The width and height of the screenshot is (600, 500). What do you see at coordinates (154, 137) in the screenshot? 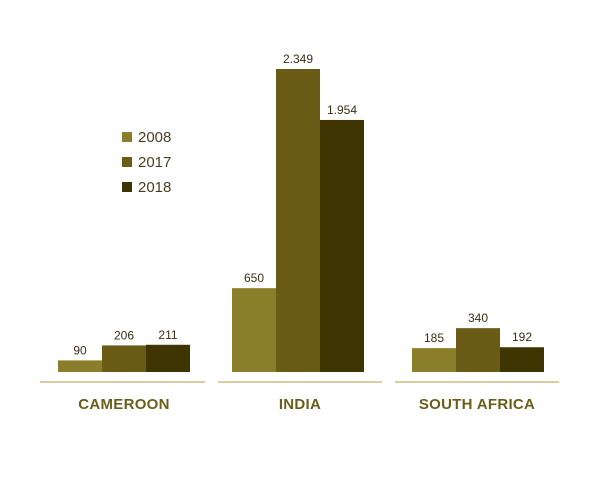
I see `legend-label-2008: 2008` at bounding box center [154, 137].